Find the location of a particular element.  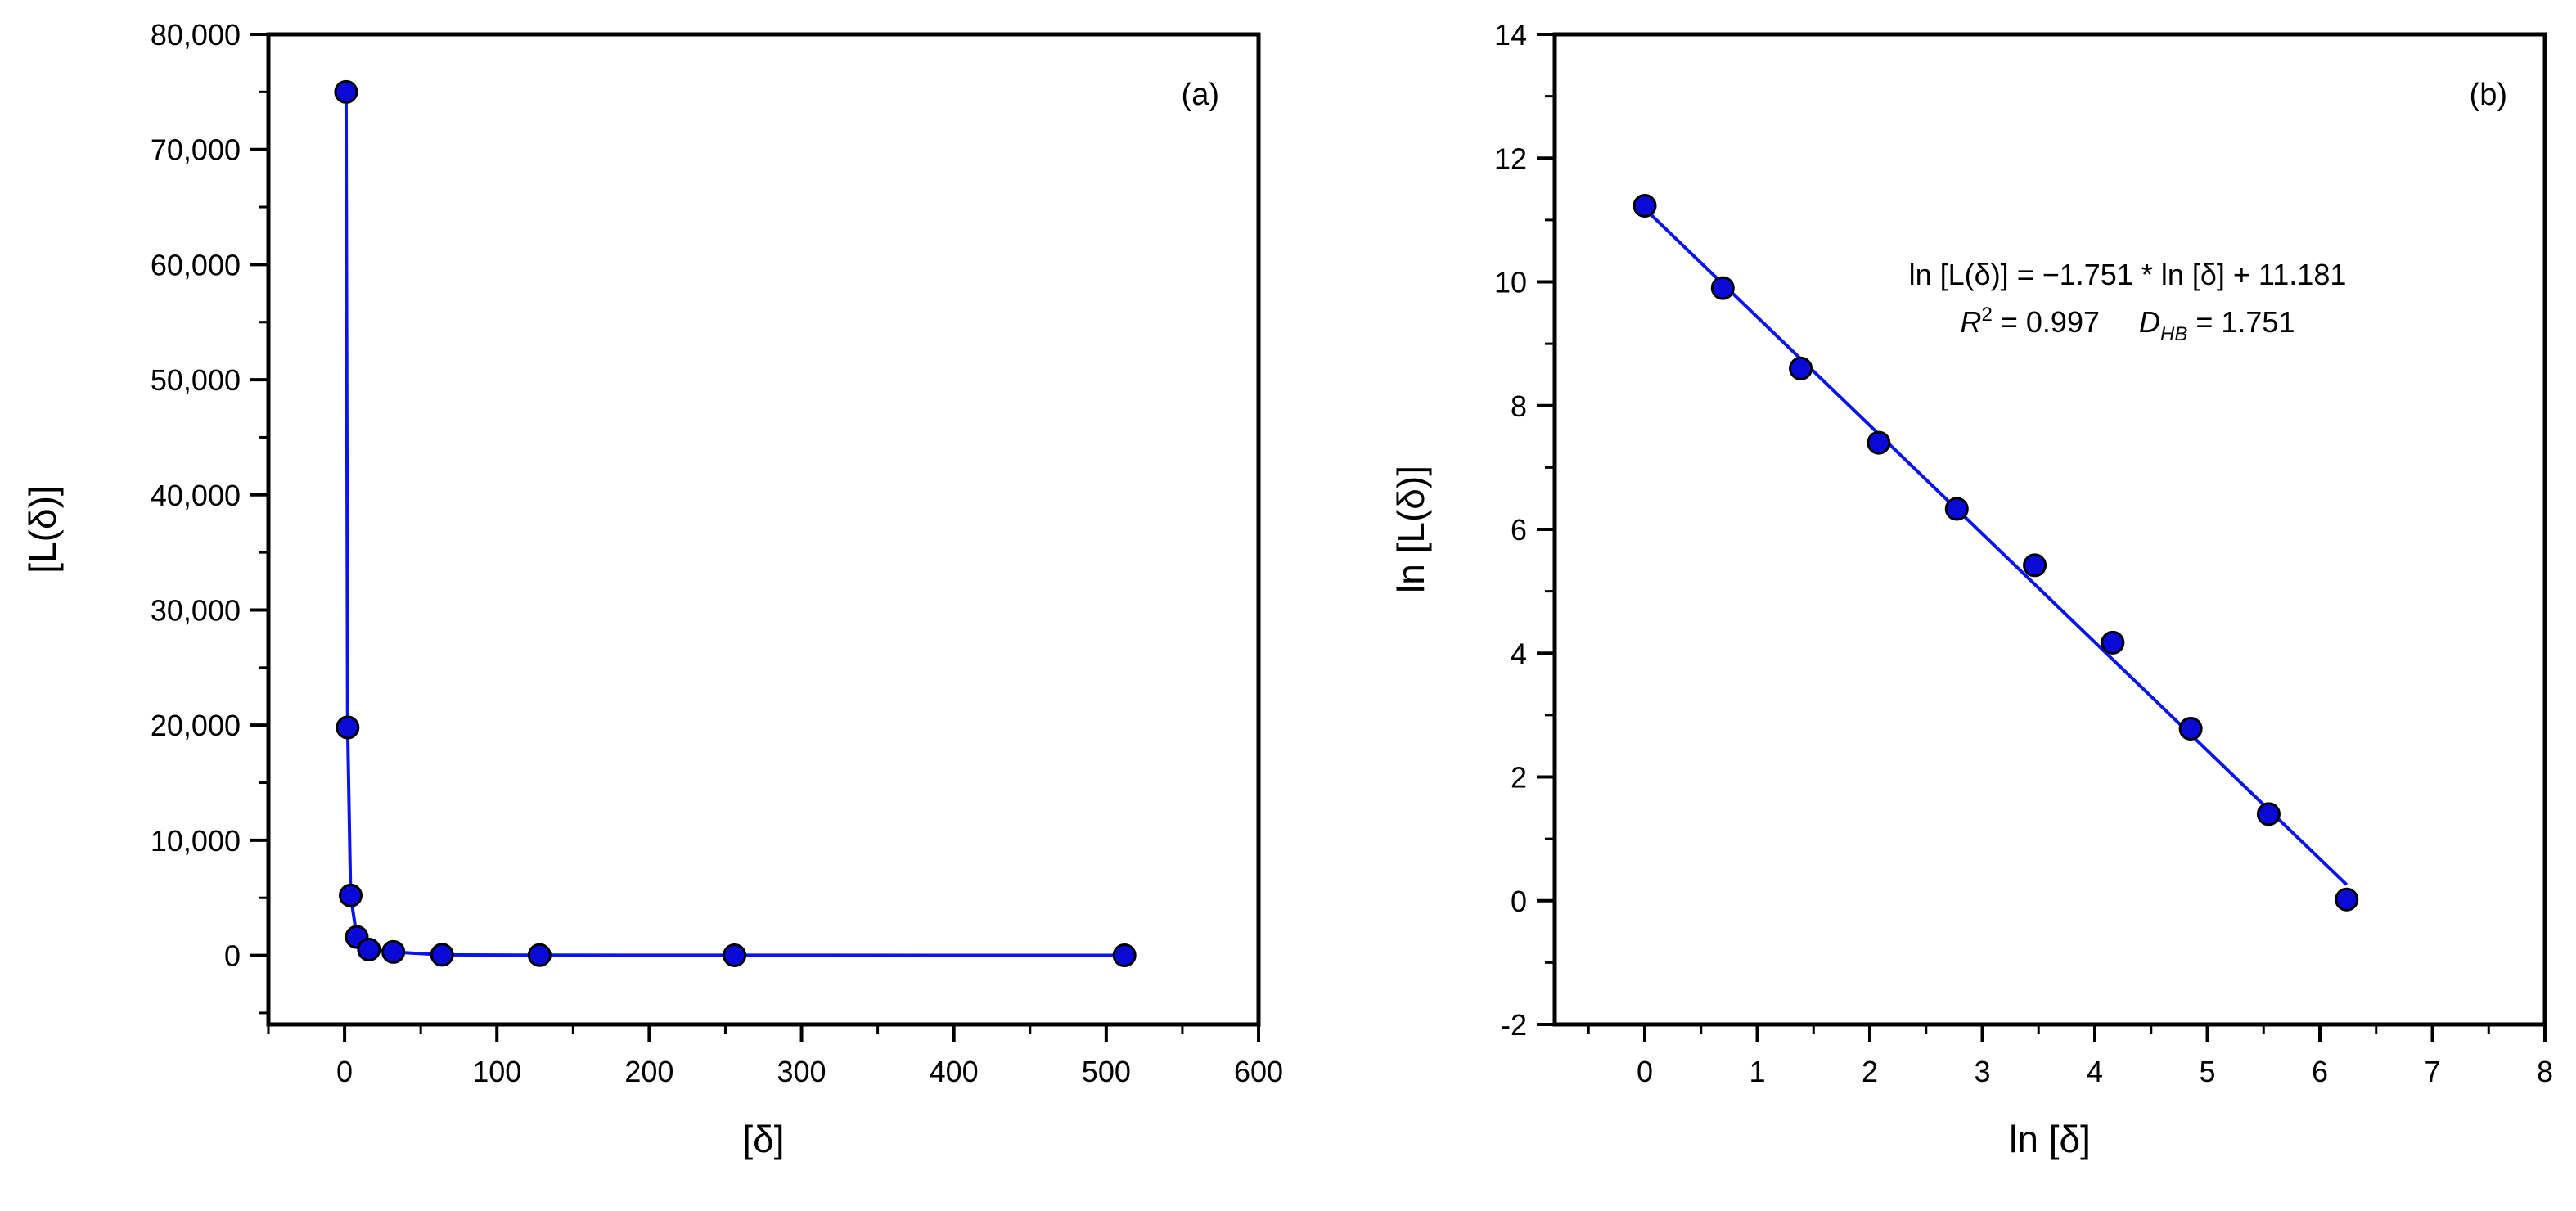

panel-a-x-tick-label: 300 is located at coordinates (801, 1071).